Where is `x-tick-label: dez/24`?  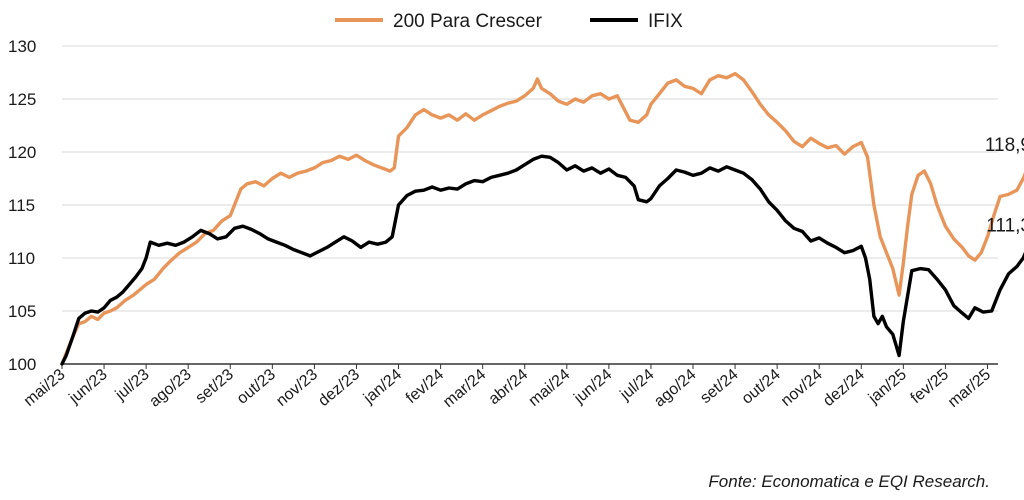
x-tick-label: dez/24 is located at coordinates (844, 388).